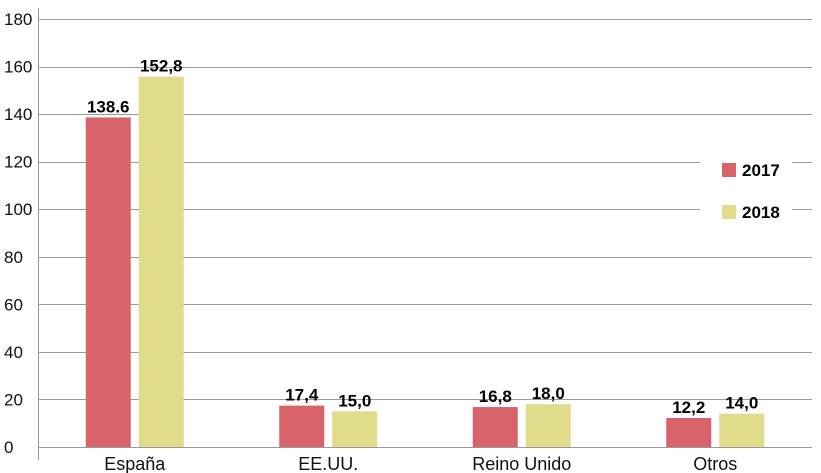 The height and width of the screenshot is (473, 821). What do you see at coordinates (328, 463) in the screenshot?
I see `x-category-label: EE.UU.` at bounding box center [328, 463].